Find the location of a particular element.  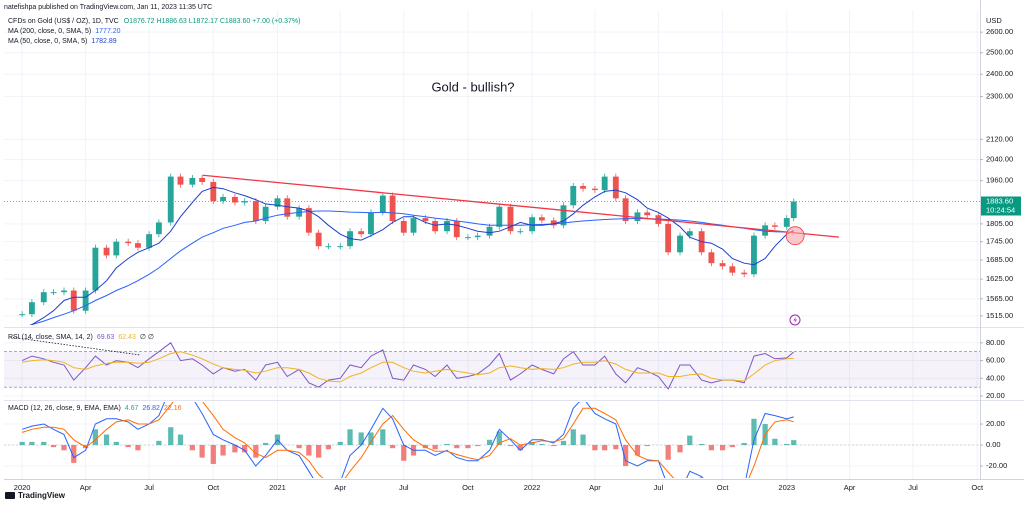

y-tick-label: 1745.00 is located at coordinates (999, 241).